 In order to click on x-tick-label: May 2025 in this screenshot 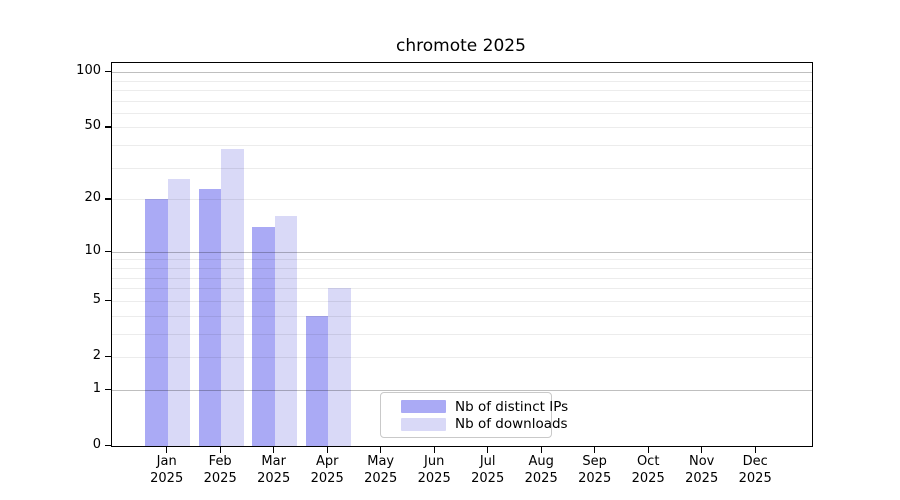, I will do `click(381, 470)`.